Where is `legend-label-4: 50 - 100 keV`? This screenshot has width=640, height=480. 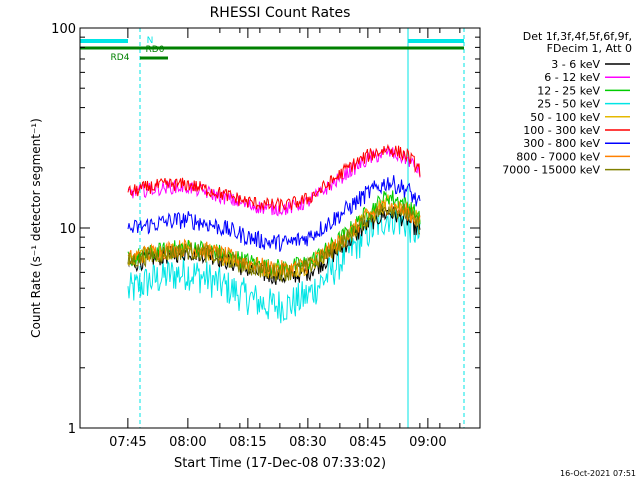
legend-label-4: 50 - 100 keV is located at coordinates (565, 117).